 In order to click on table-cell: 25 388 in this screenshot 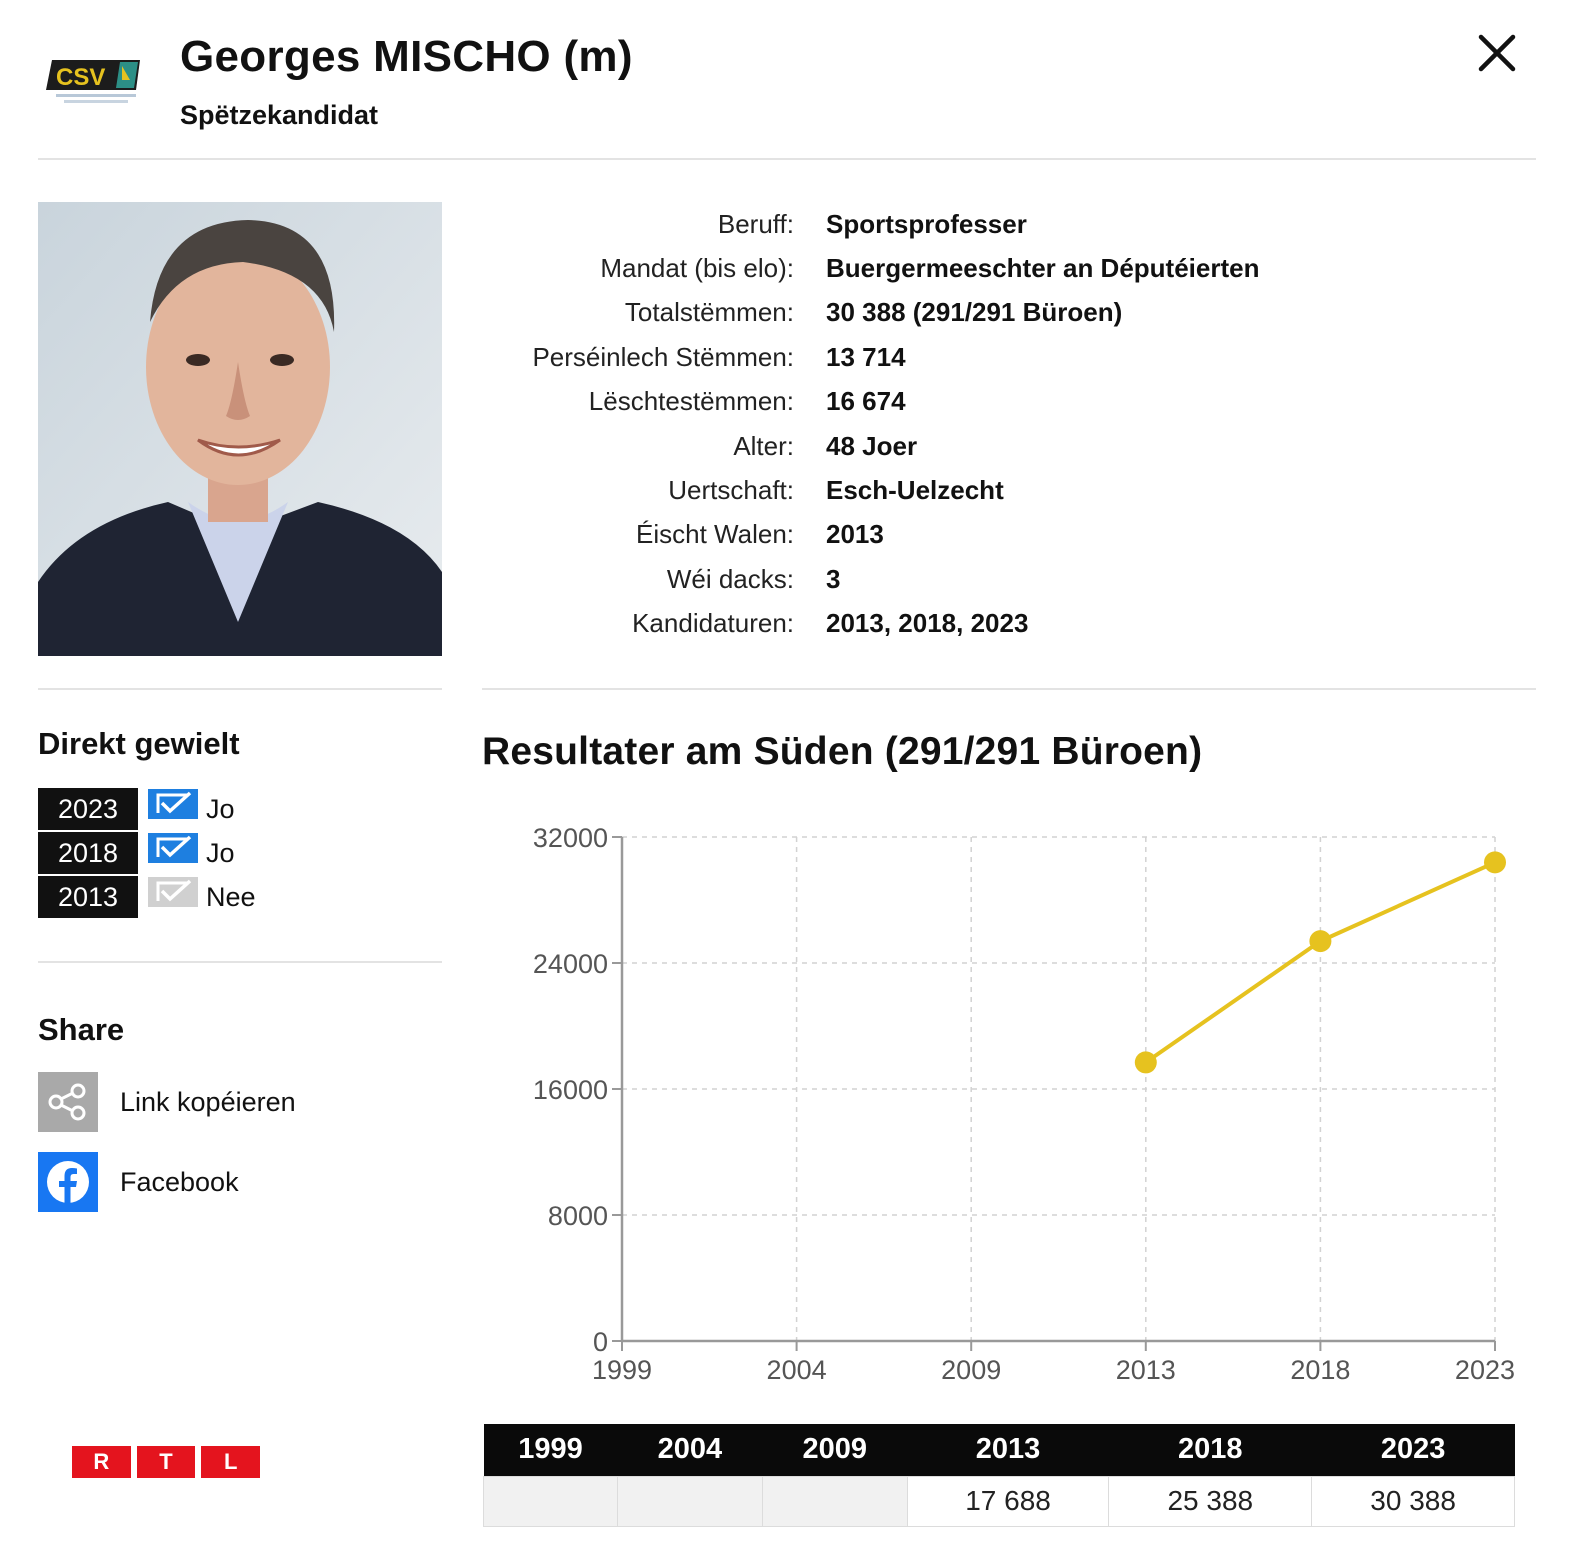, I will do `click(1210, 1501)`.